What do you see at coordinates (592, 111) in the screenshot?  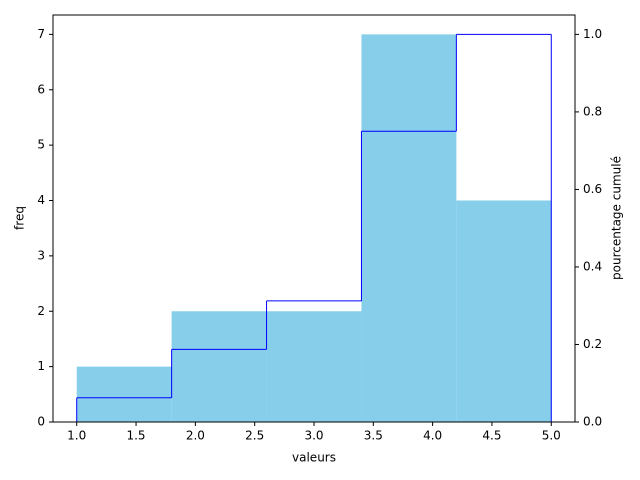 I see `y2-tick-label: 0.8` at bounding box center [592, 111].